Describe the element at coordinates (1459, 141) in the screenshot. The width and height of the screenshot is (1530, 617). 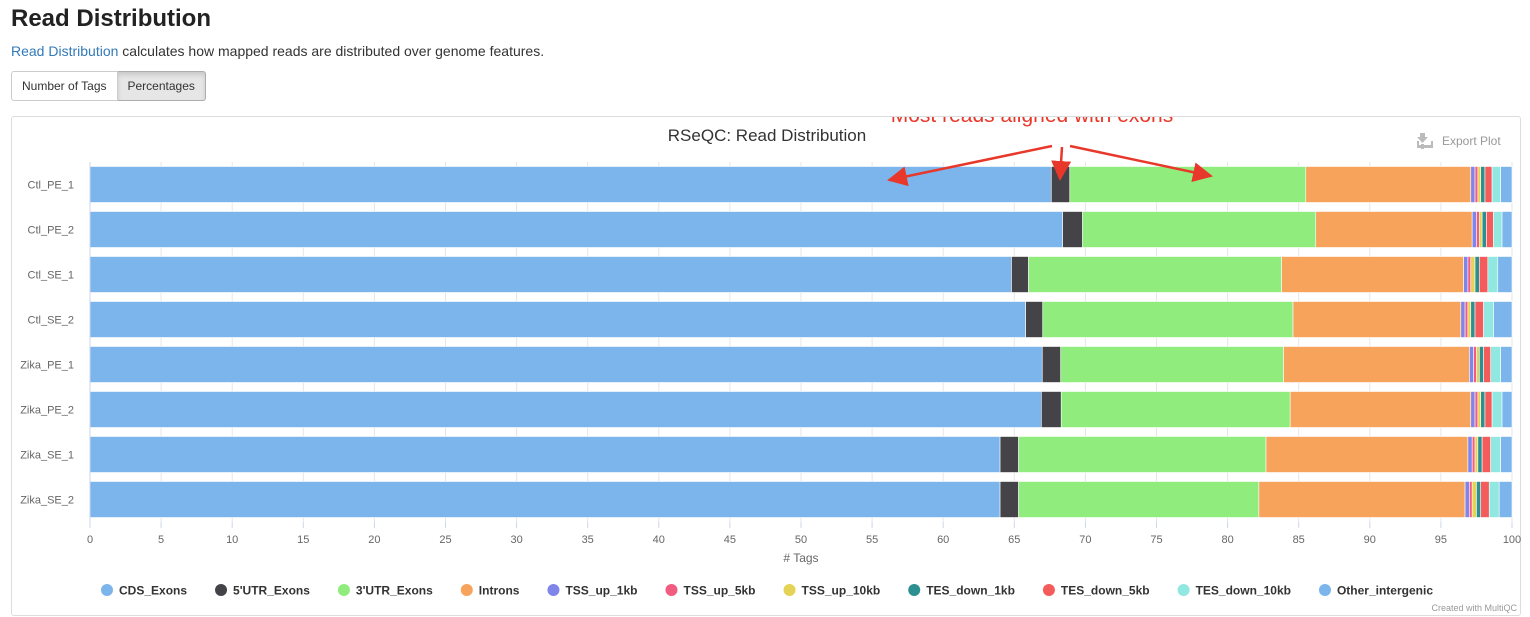
I see `export-plot-button: Export Plot` at that location.